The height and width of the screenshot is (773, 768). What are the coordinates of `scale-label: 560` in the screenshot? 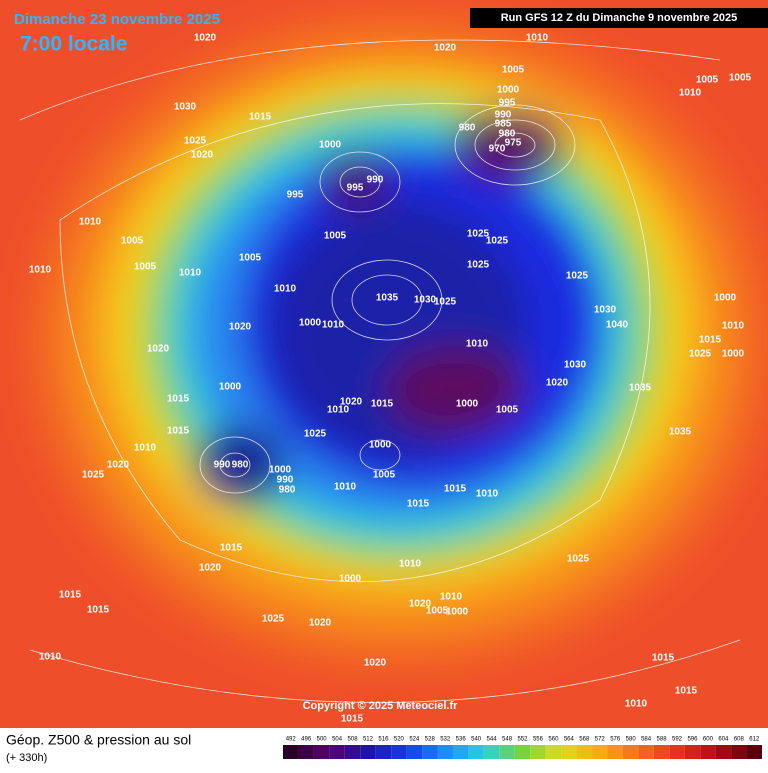 It's located at (553, 740).